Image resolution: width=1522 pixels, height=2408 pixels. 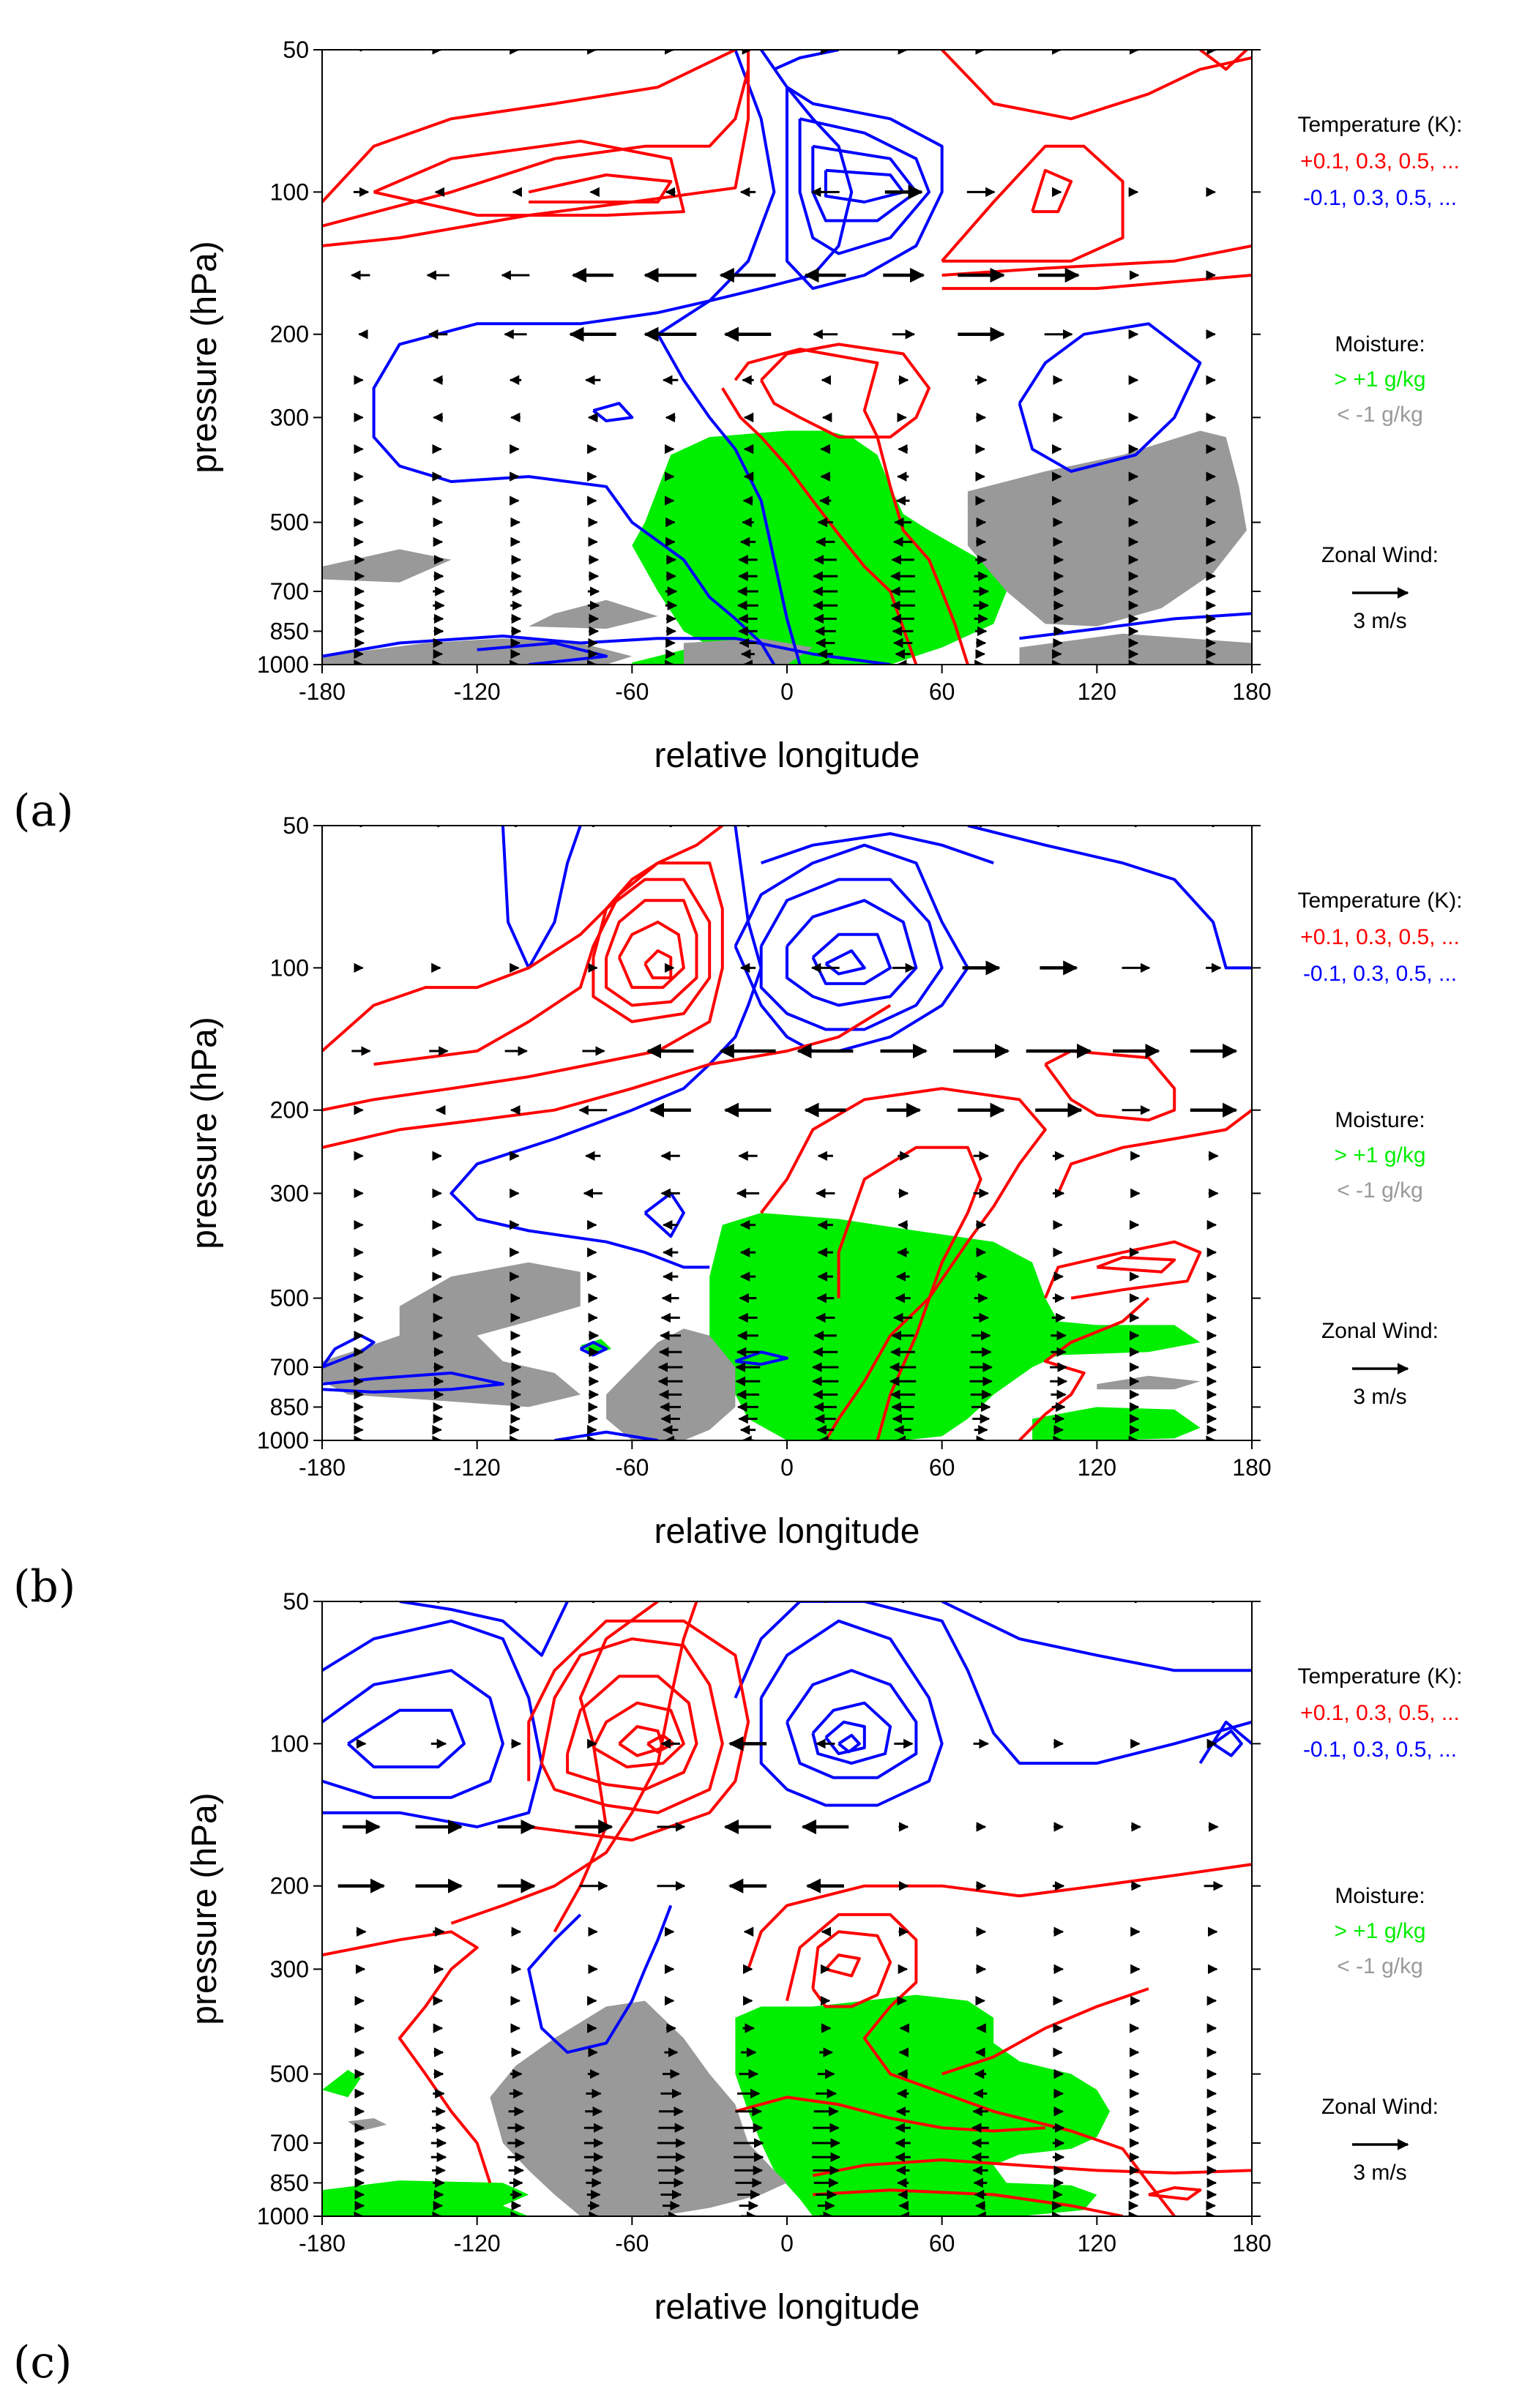 I want to click on y-tick-label: 100, so click(x=289, y=967).